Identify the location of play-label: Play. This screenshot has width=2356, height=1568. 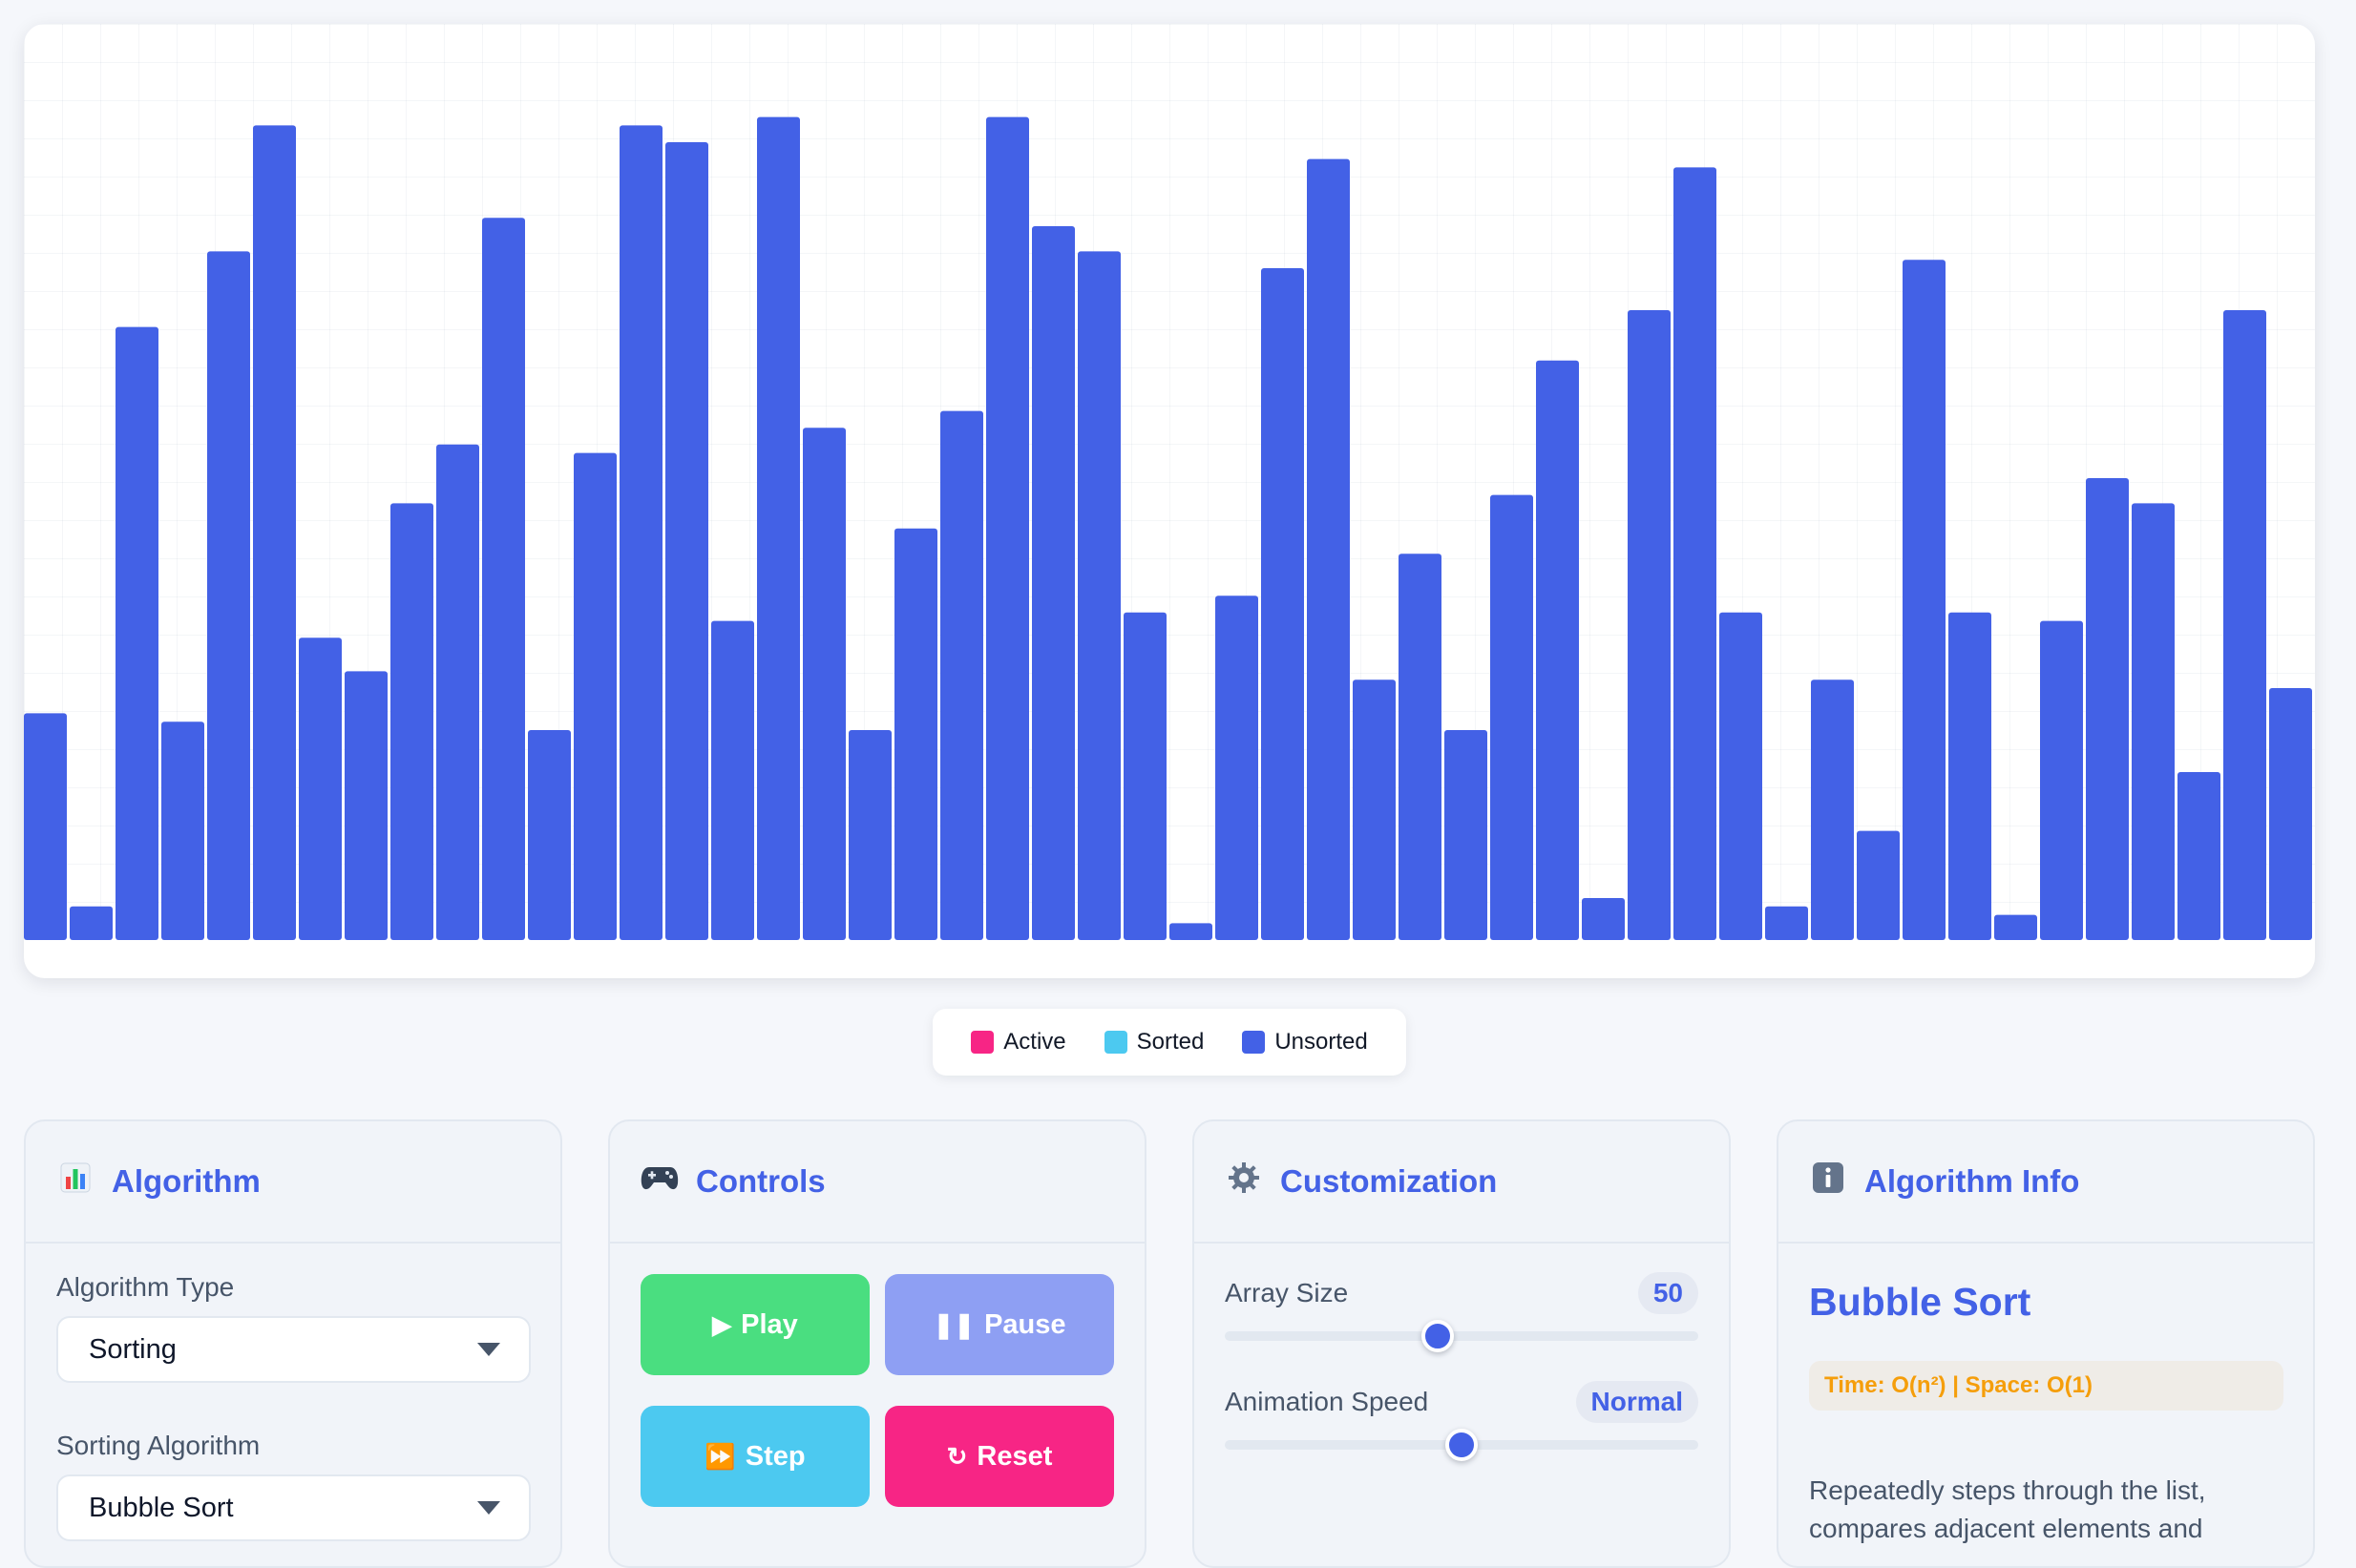
(770, 1324).